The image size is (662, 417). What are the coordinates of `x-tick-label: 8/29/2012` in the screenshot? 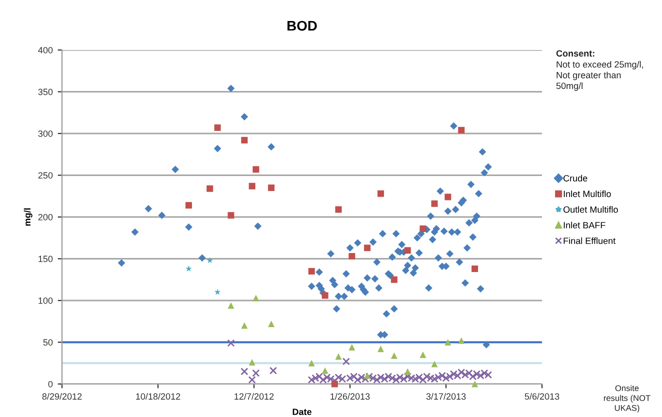 It's located at (62, 396).